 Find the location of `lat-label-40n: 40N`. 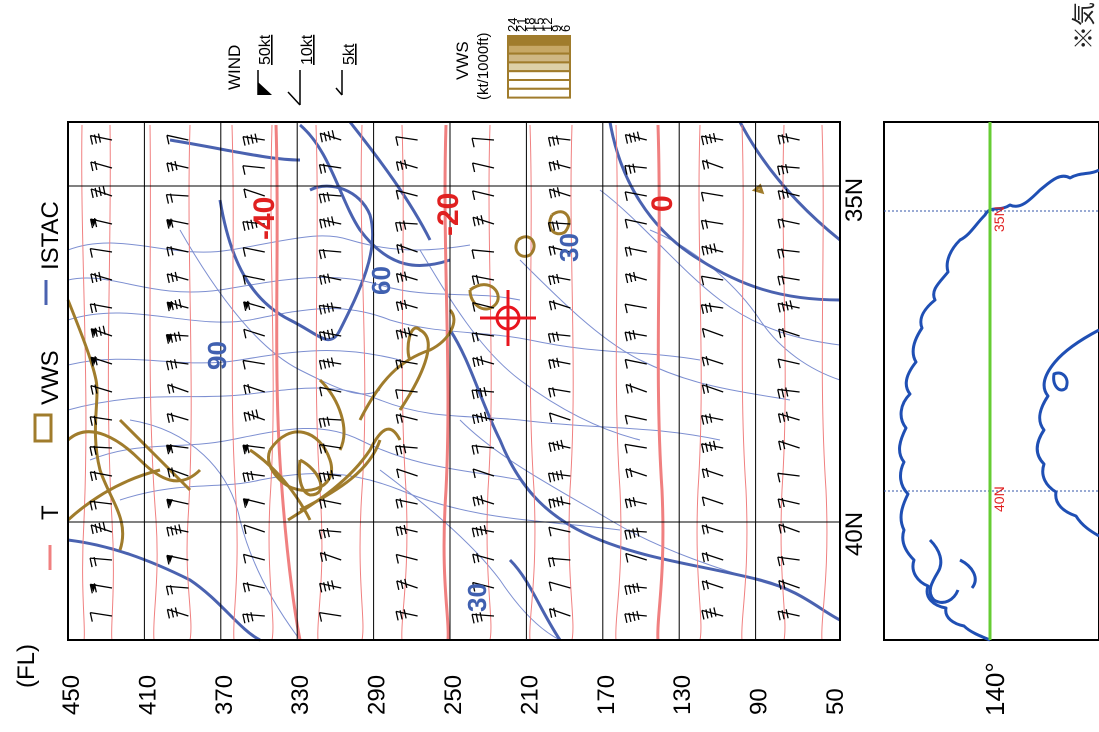

lat-label-40n: 40N is located at coordinates (854, 534).